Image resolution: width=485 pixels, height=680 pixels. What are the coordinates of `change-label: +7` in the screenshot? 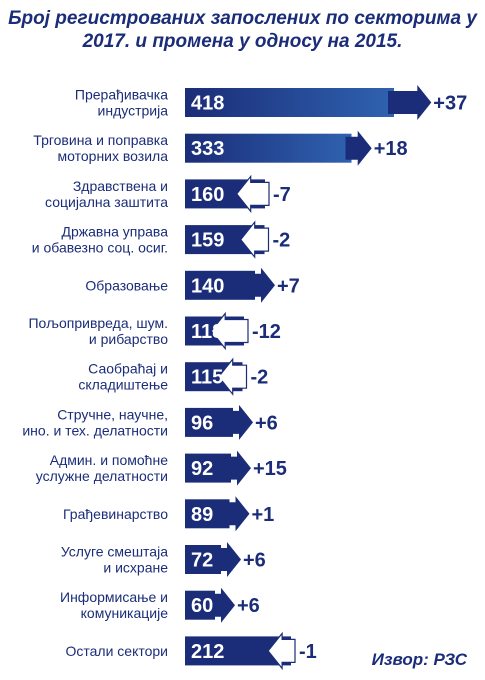 It's located at (288, 286).